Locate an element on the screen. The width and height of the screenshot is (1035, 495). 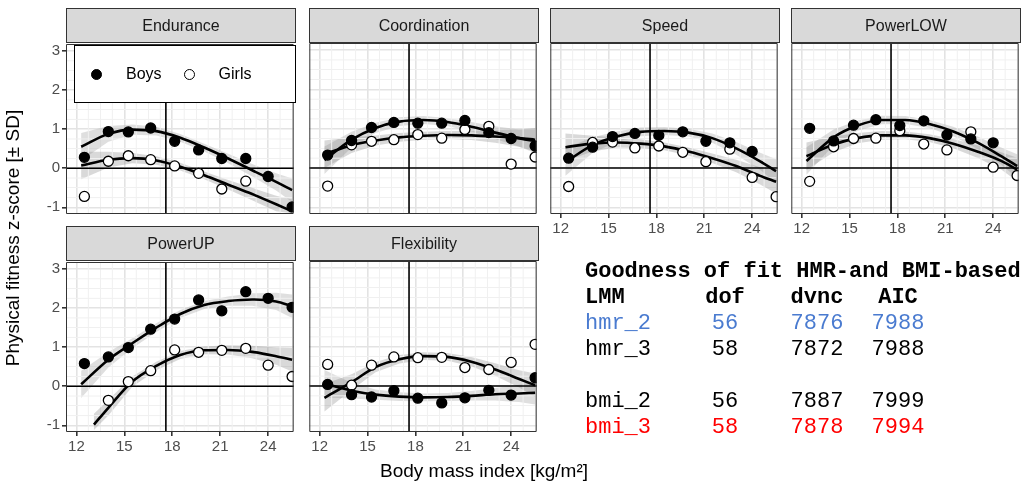
chart-title: Flexibility is located at coordinates (424, 243).